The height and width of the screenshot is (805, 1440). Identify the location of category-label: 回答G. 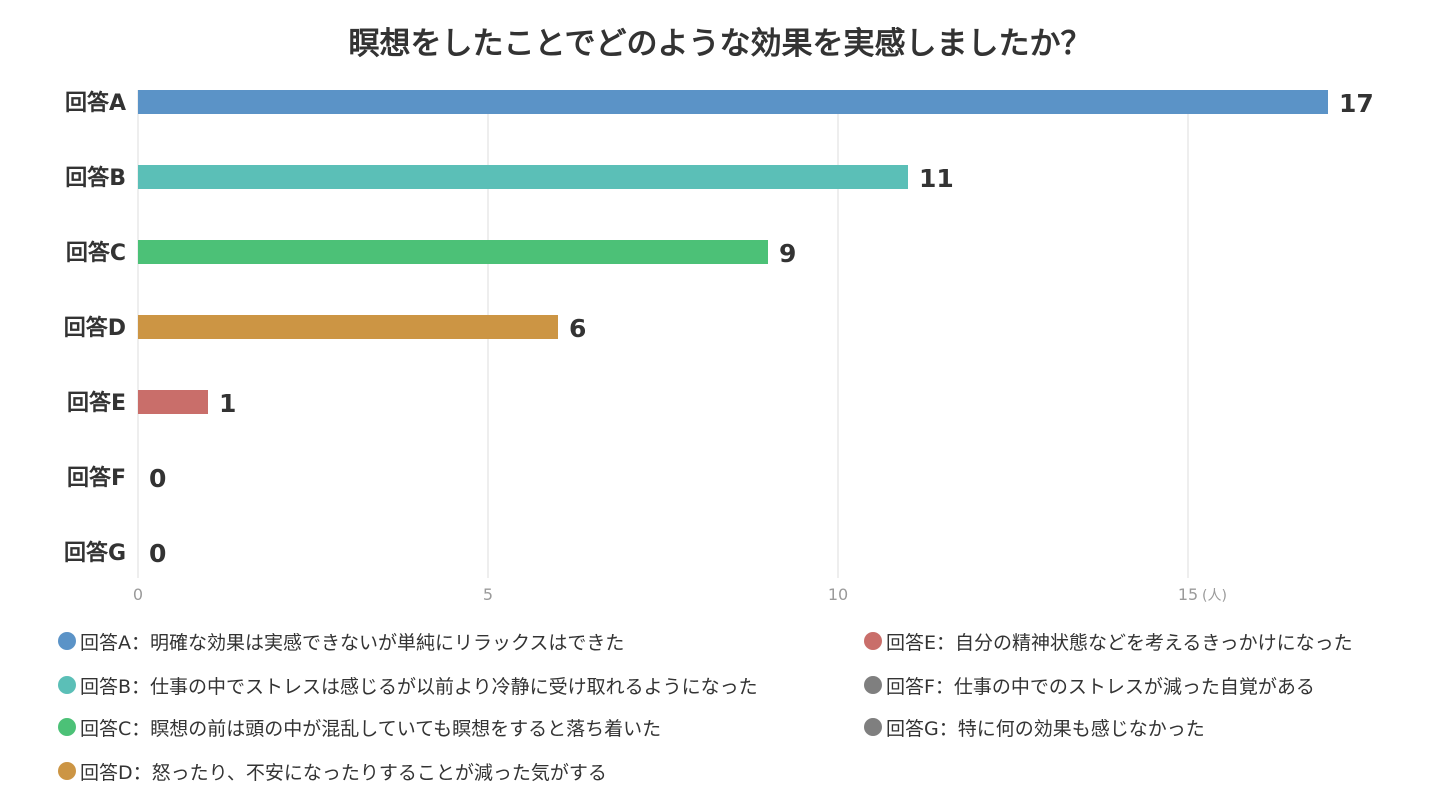
(95, 553).